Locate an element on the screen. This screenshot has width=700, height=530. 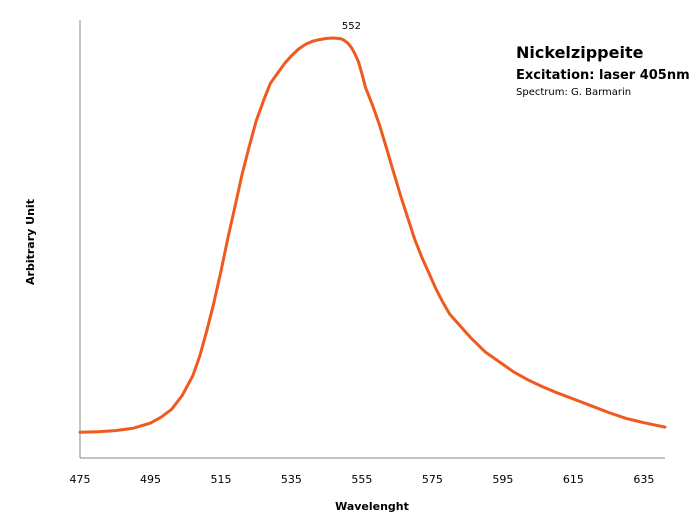
x-tick-label: 555 is located at coordinates (361, 479).